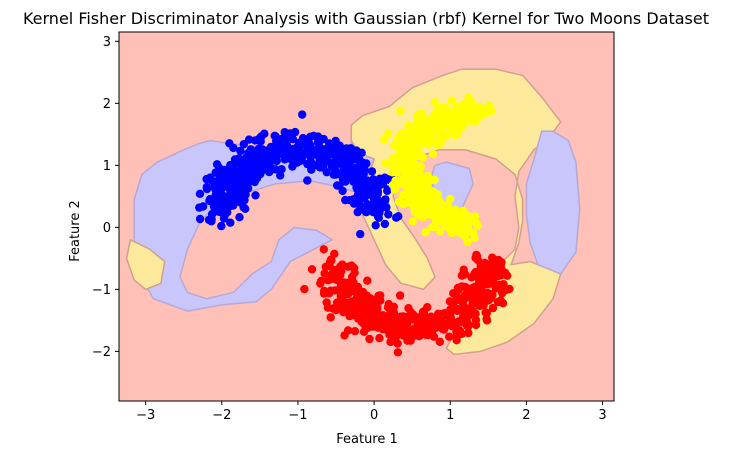 Image resolution: width=732 pixels, height=455 pixels. What do you see at coordinates (101, 290) in the screenshot?
I see `y-tick-label: −1` at bounding box center [101, 290].